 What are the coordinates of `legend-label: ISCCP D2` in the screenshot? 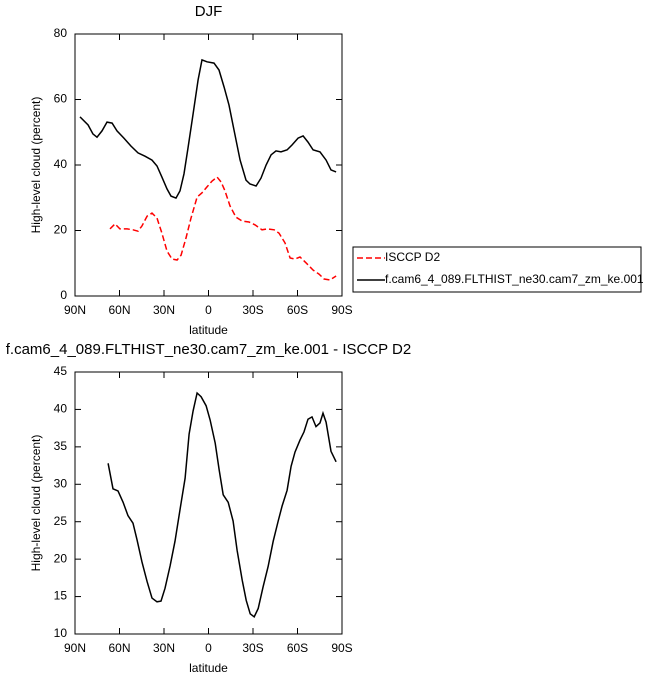 It's located at (412, 257).